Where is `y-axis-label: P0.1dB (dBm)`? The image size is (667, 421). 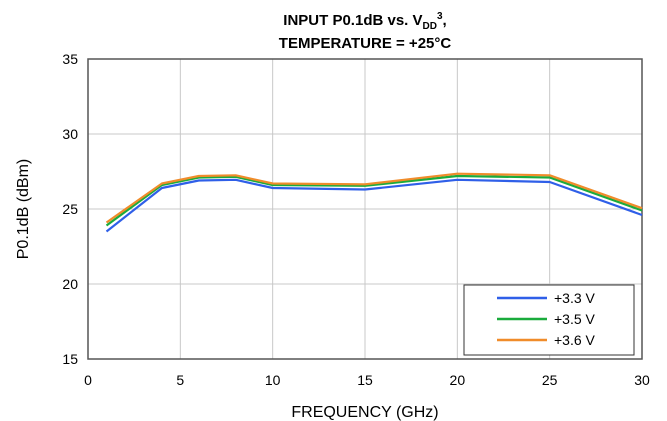 y-axis-label: P0.1dB (dBm) is located at coordinates (23, 209).